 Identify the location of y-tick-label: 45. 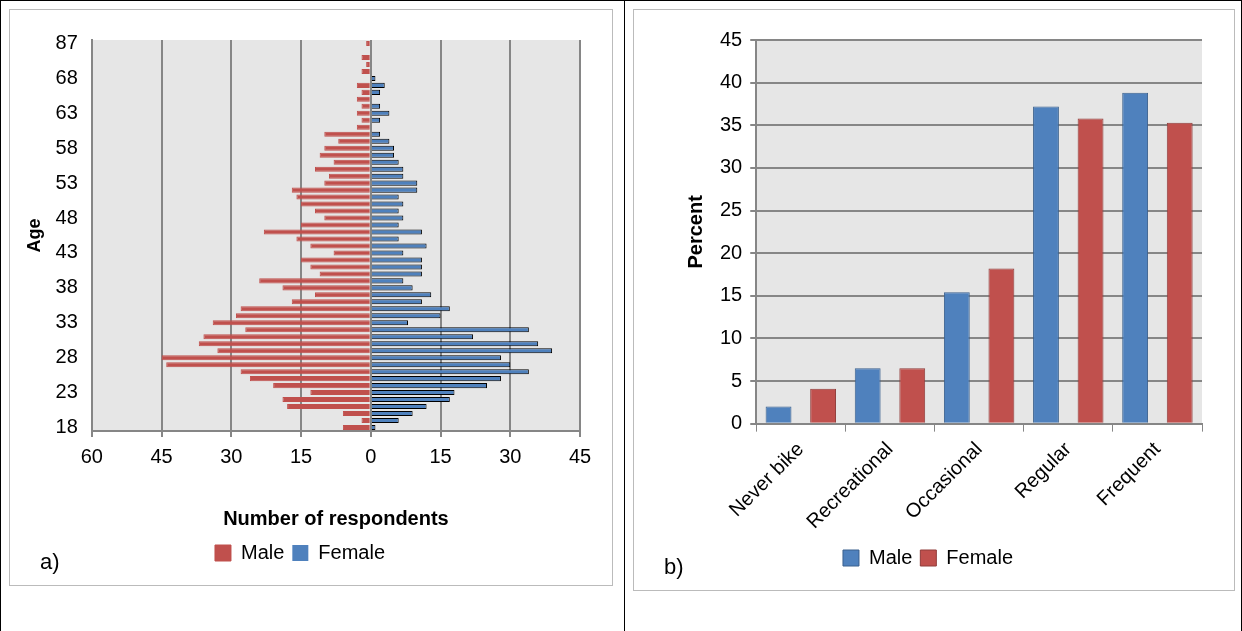
(731, 38).